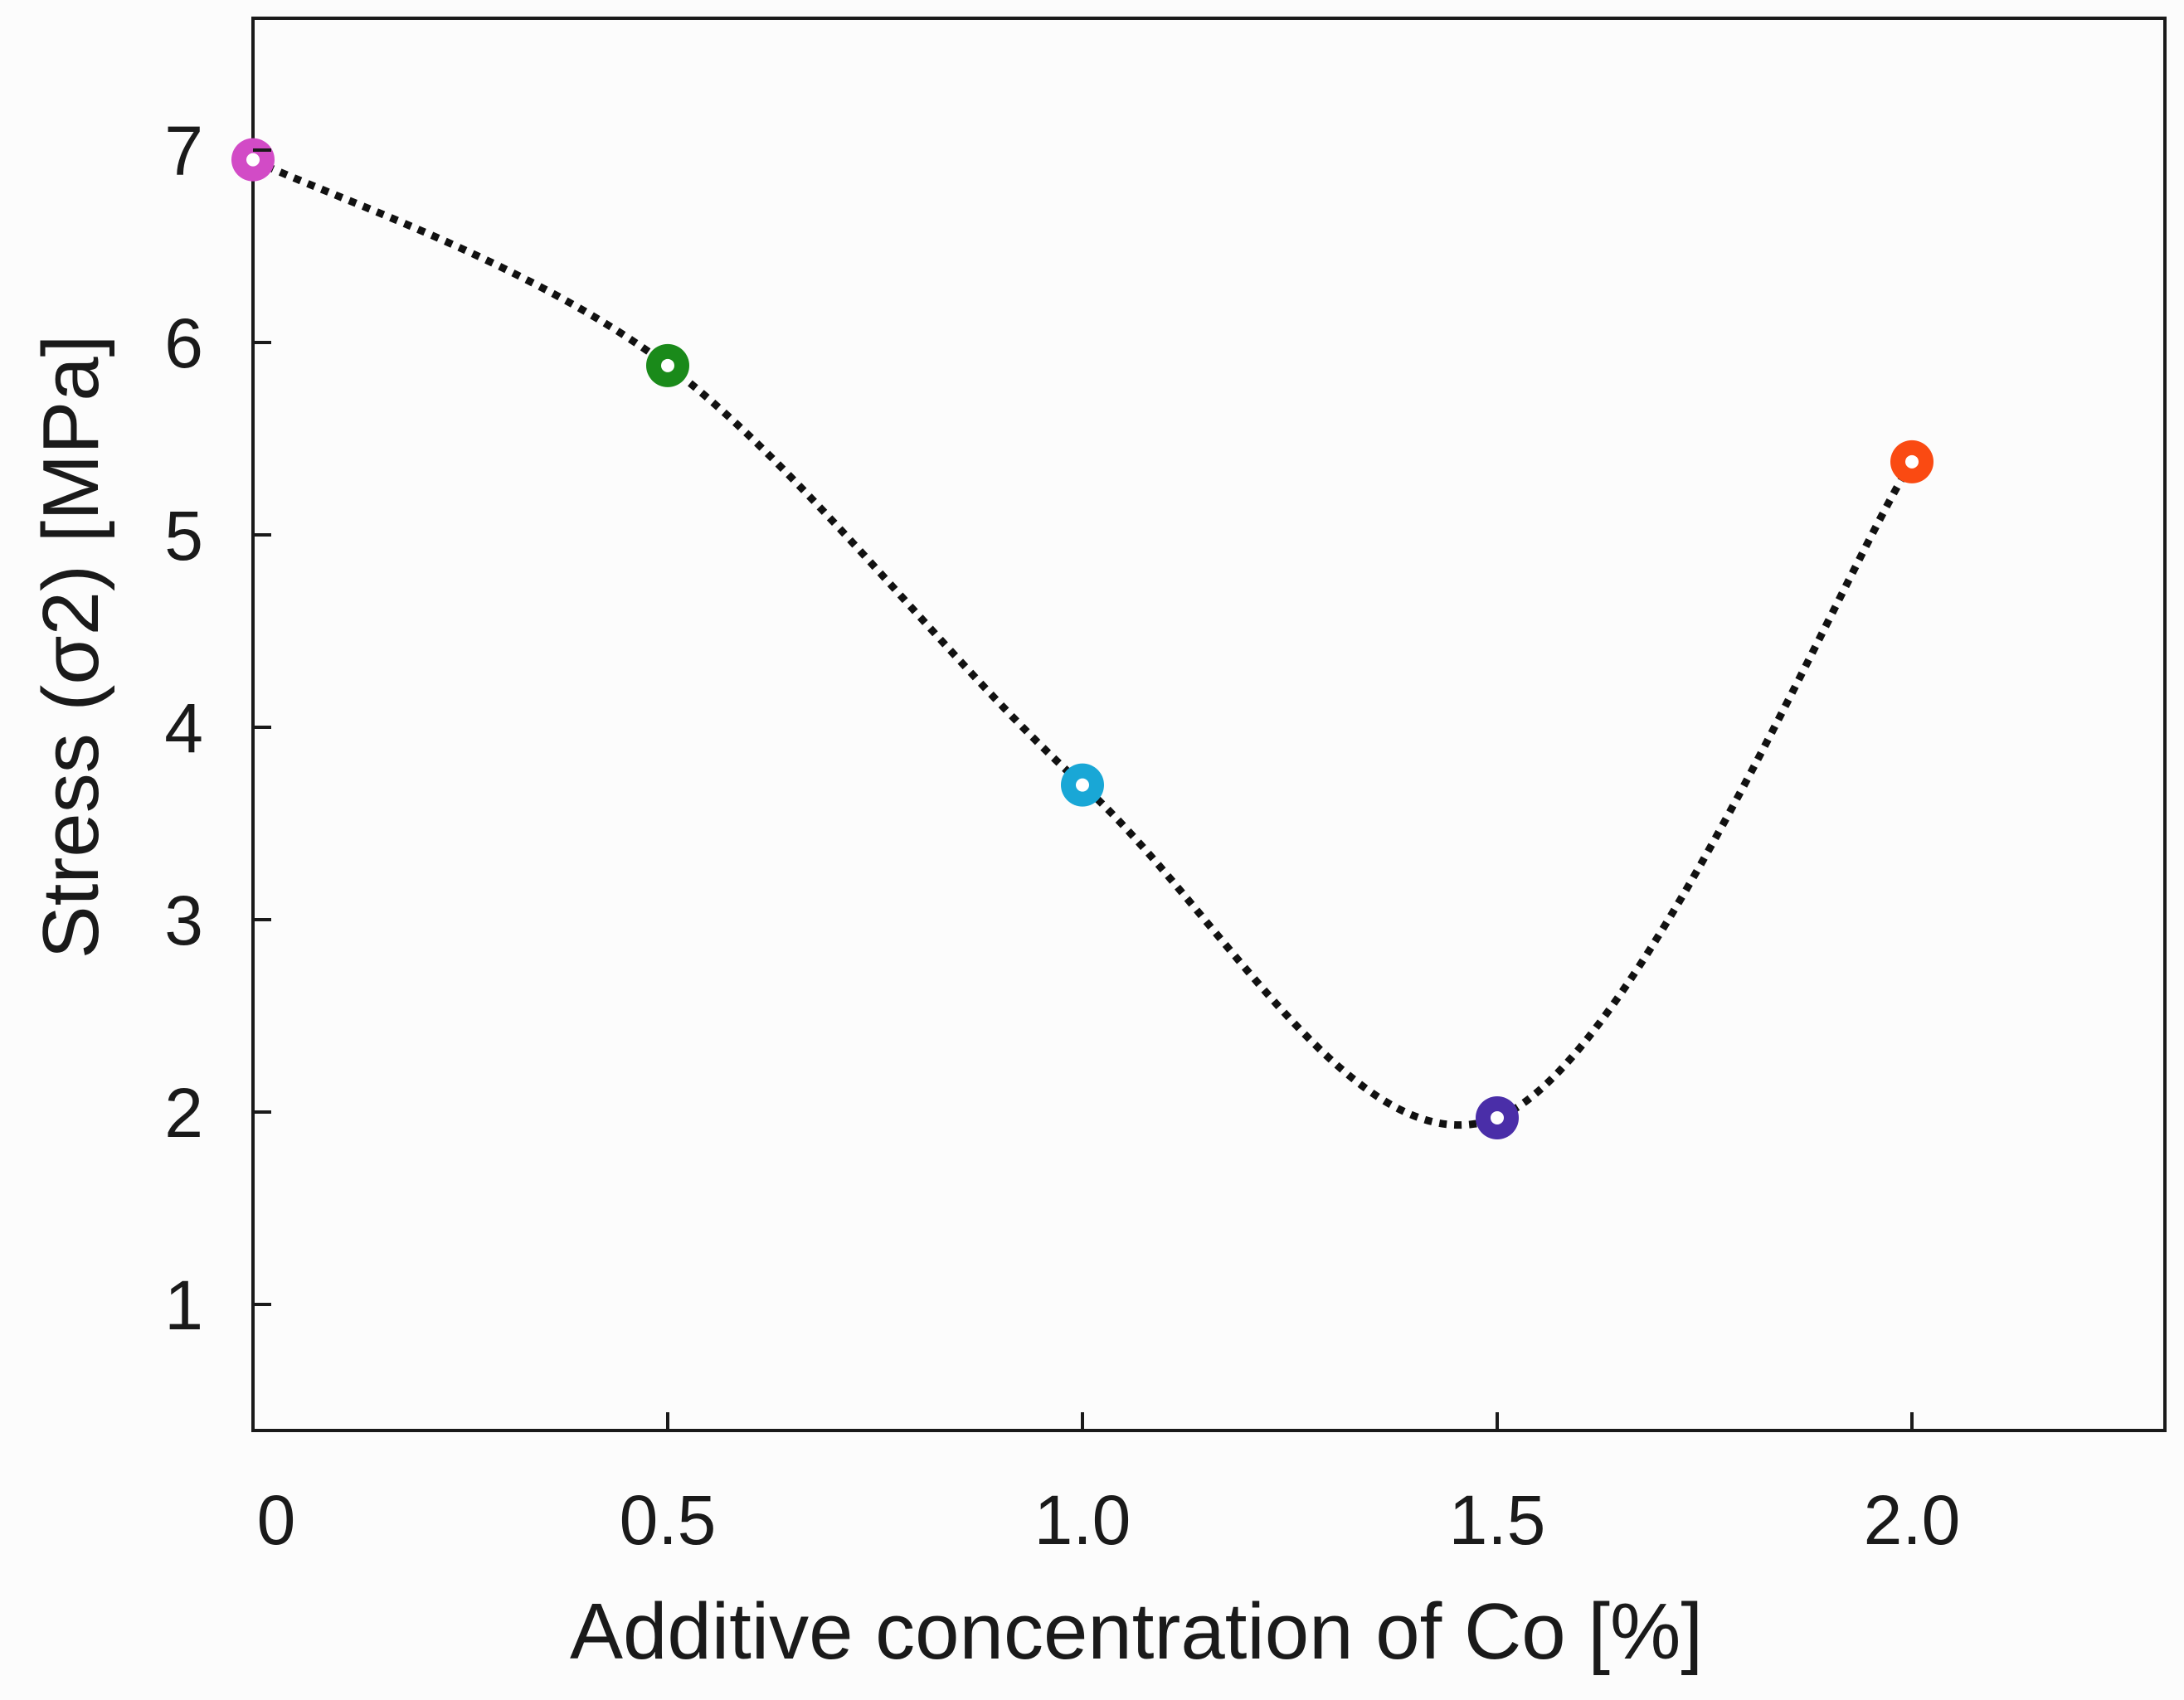 This screenshot has width=2184, height=1700. I want to click on x-tick-label: 1.0, so click(1082, 1520).